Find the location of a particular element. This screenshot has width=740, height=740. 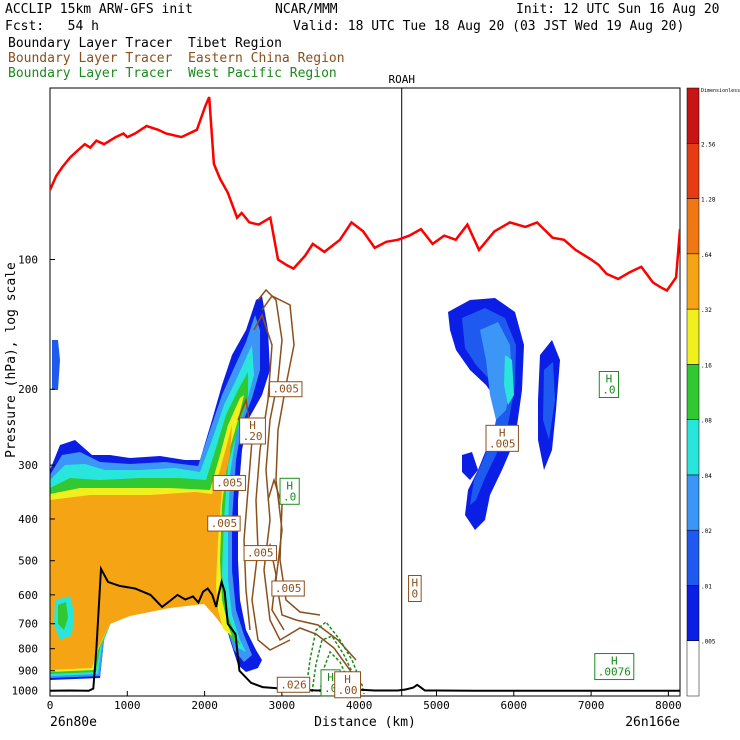

colorbar-tick-label: .005 is located at coordinates (708, 642).